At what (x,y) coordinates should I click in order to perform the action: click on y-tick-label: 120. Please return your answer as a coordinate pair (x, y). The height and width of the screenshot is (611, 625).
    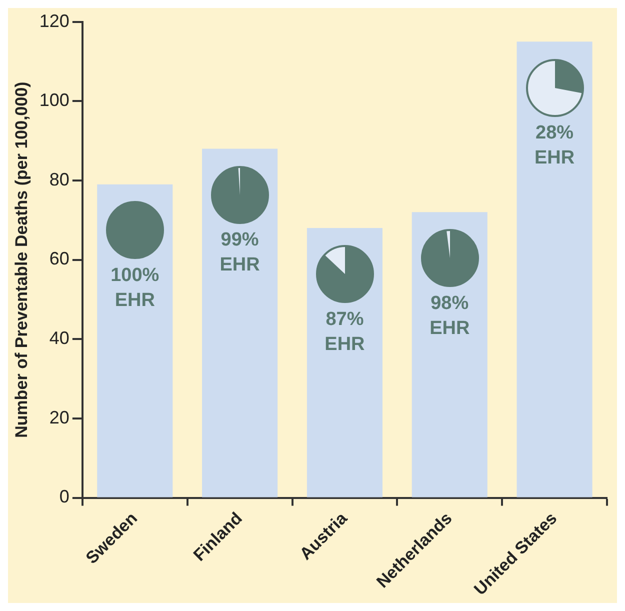
    Looking at the image, I should click on (54, 20).